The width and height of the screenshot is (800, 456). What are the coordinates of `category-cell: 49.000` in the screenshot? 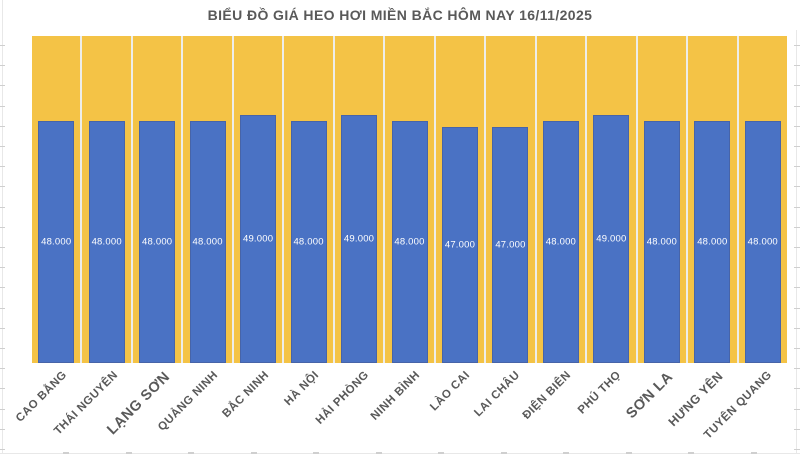 It's located at (256, 199).